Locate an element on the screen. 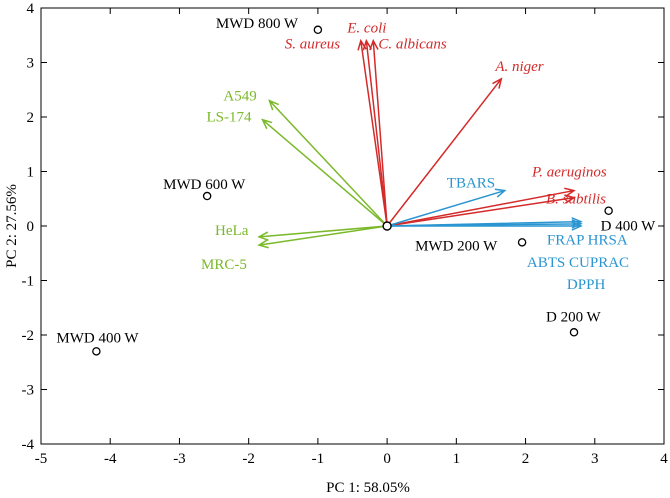  score-label: MWD 600 W is located at coordinates (204, 185).